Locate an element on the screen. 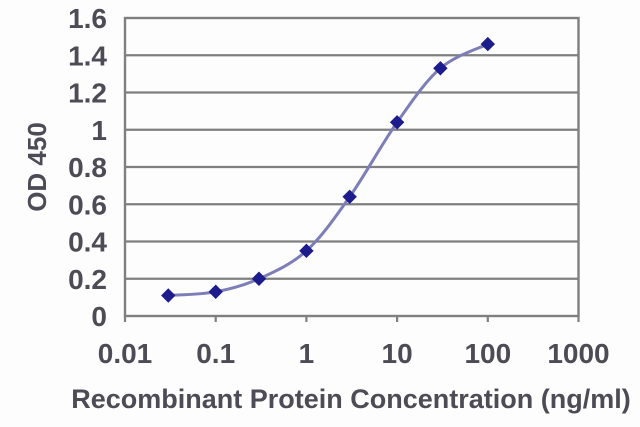 The width and height of the screenshot is (640, 427). x-tick-label-10: 10 is located at coordinates (397, 353).